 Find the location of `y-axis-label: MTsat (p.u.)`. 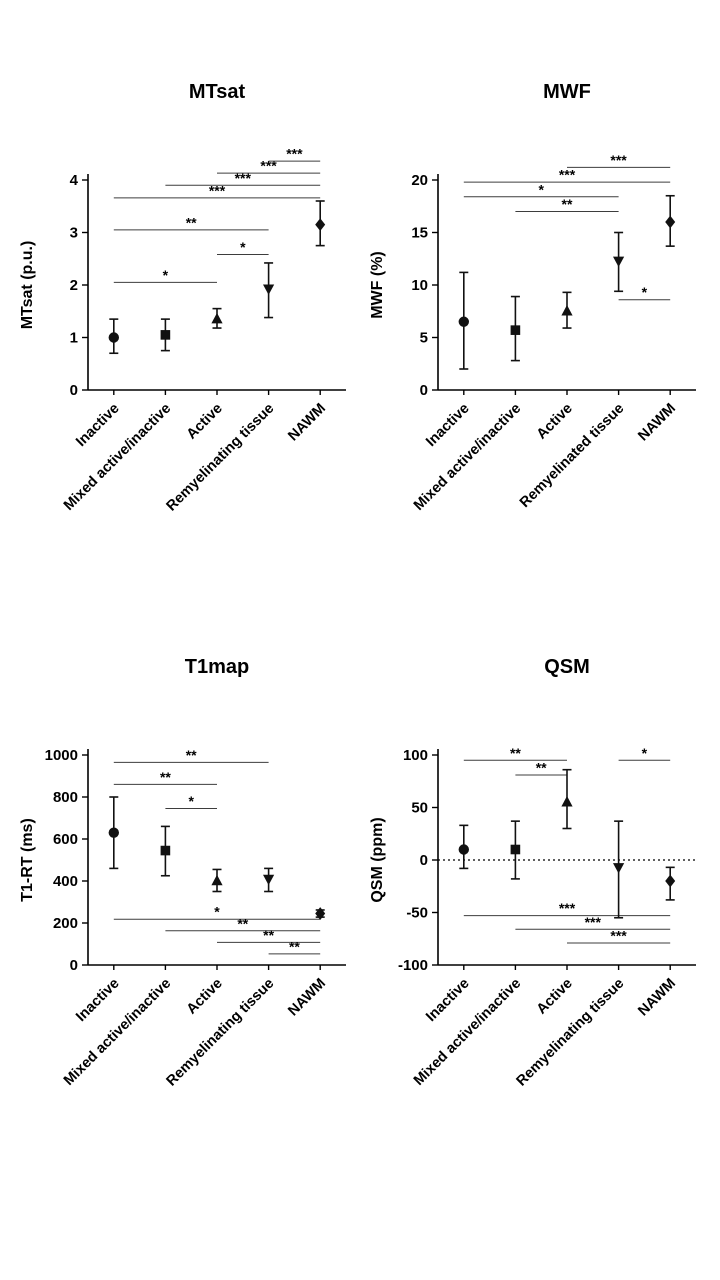

y-axis-label: MTsat (p.u.) is located at coordinates (27, 285).